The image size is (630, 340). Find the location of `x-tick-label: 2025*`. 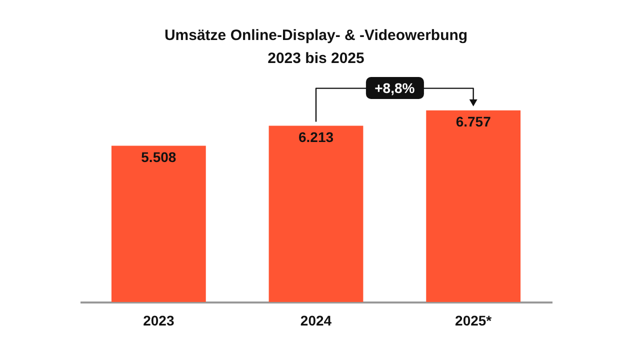

x-tick-label: 2025* is located at coordinates (473, 320).